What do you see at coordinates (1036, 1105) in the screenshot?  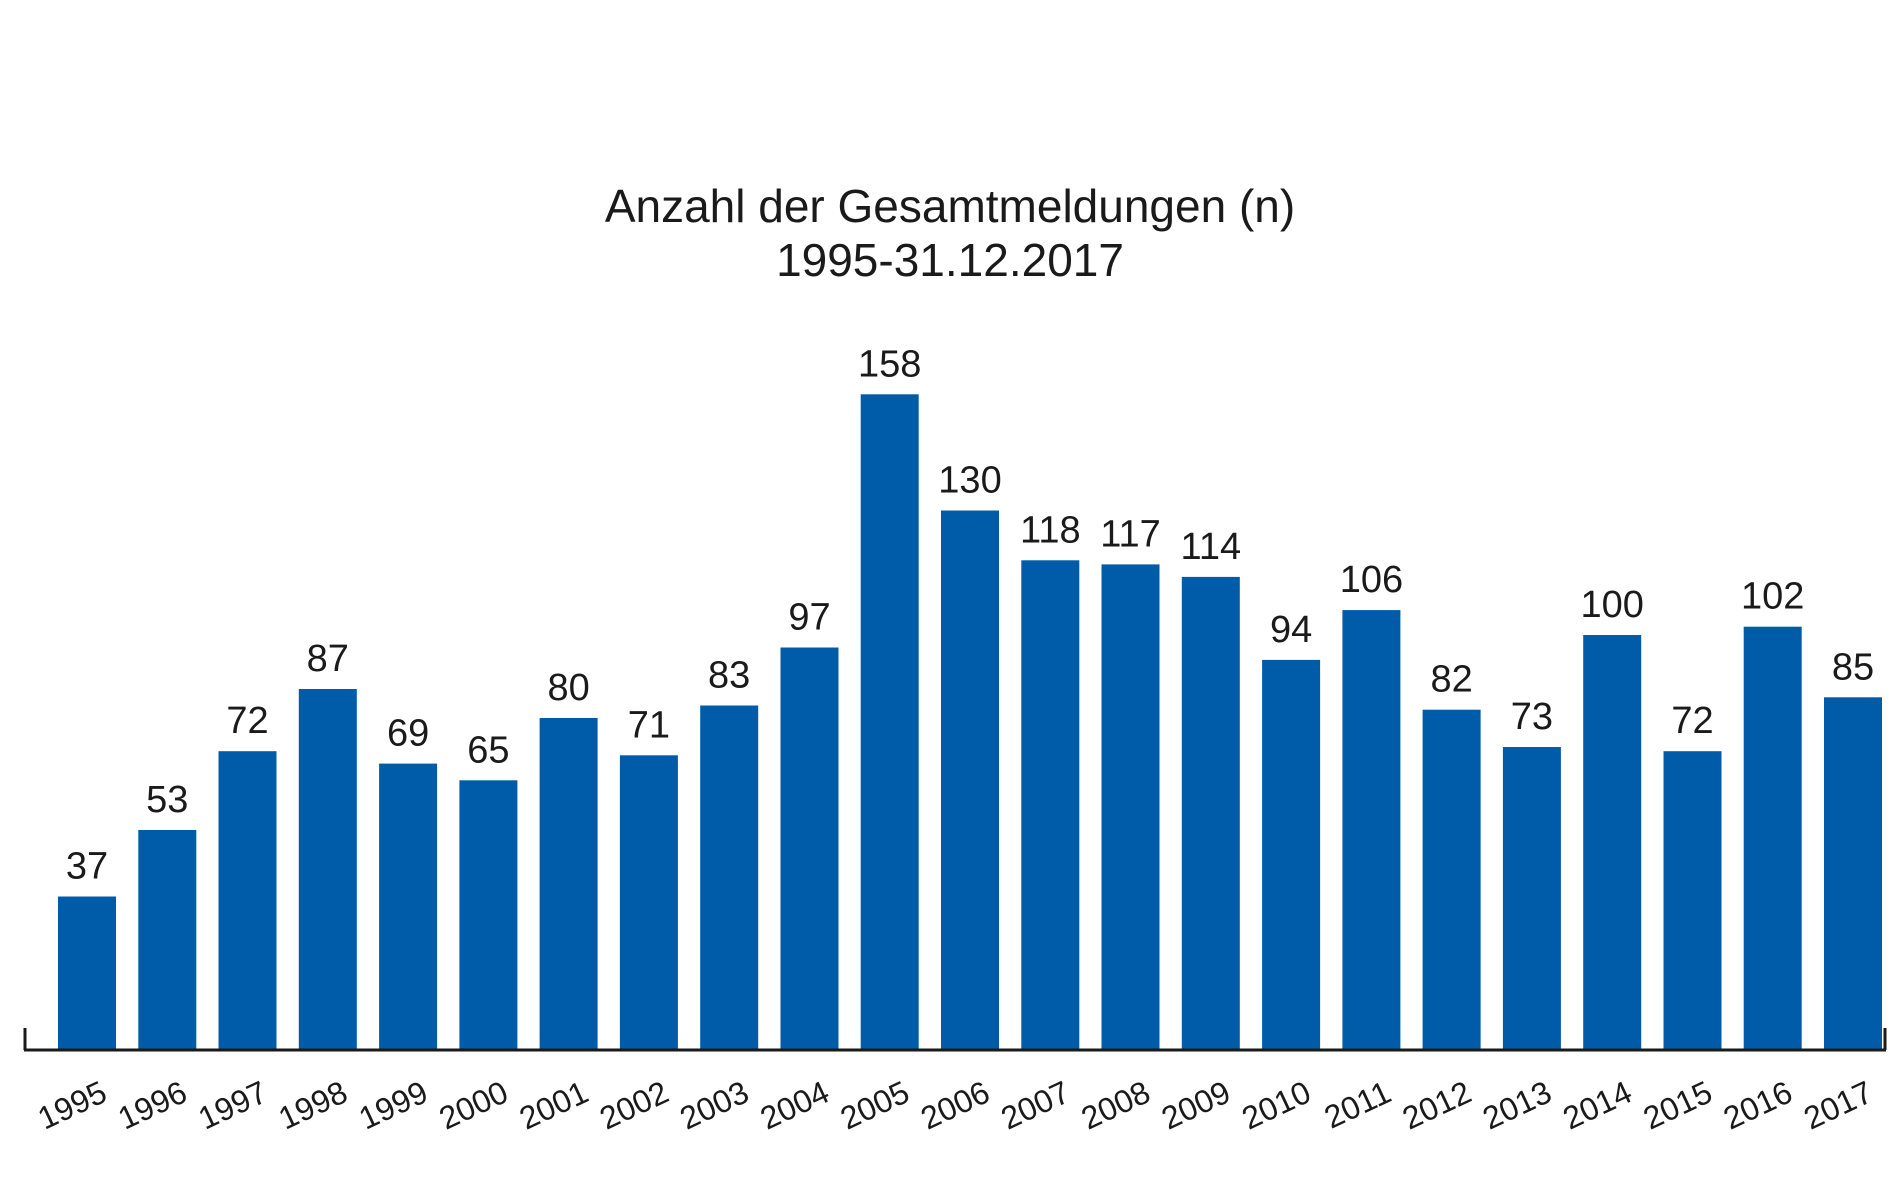 I see `tick-label-2007: 2007` at bounding box center [1036, 1105].